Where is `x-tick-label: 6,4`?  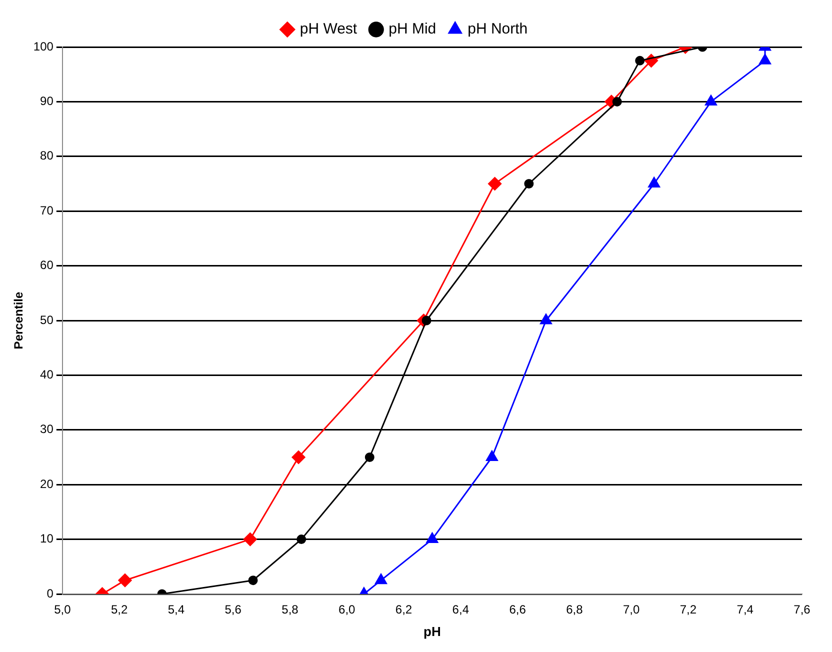
x-tick-label: 6,4 is located at coordinates (461, 609).